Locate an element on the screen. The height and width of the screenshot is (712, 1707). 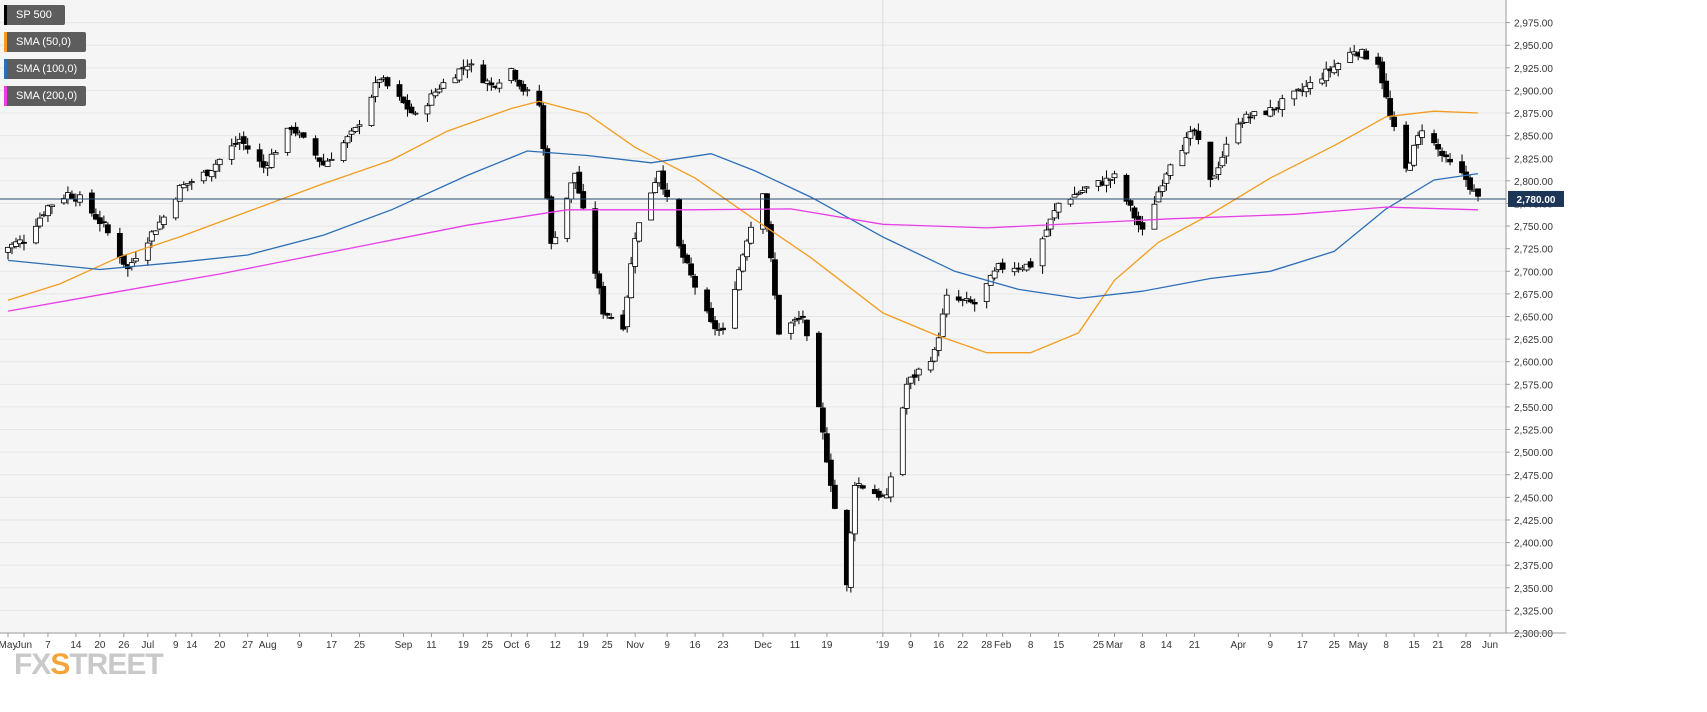
legend-item-sp500: SP 500 is located at coordinates (34, 15).